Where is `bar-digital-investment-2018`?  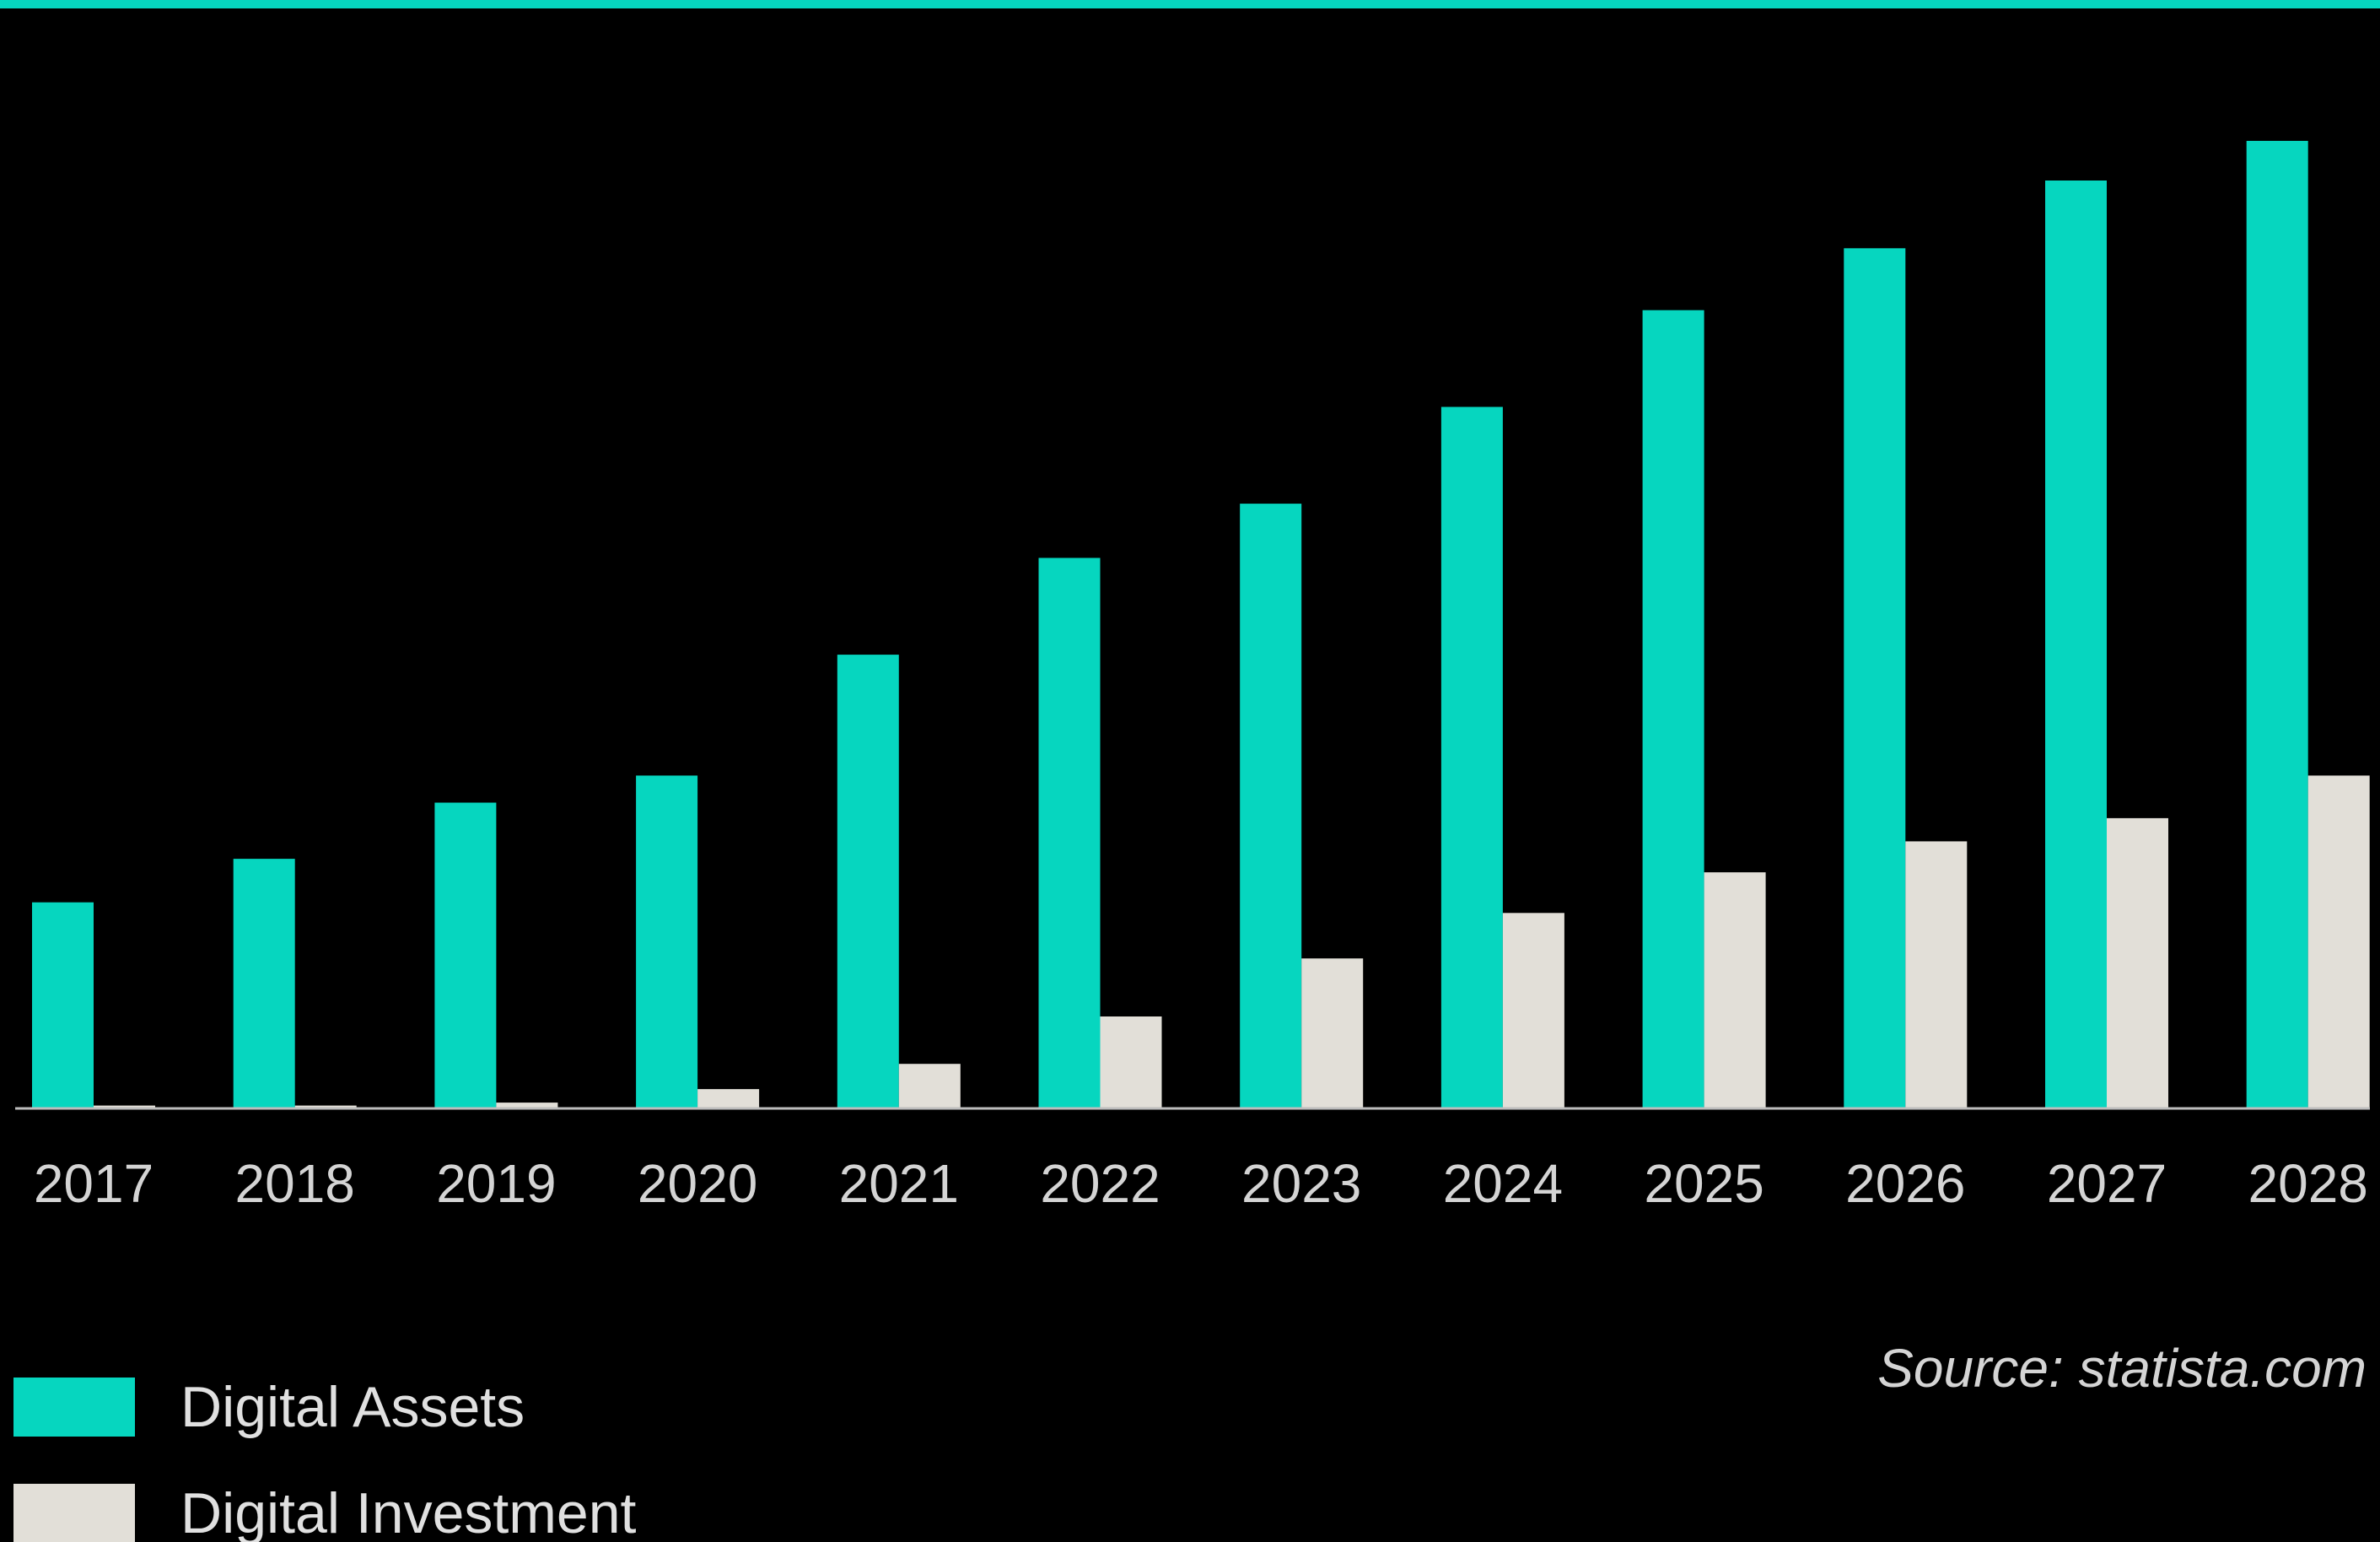 bar-digital-investment-2018 is located at coordinates (325, 1106).